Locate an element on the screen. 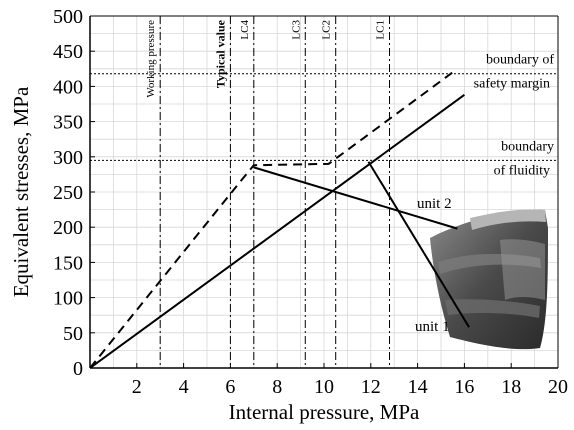 This screenshot has height=430, width=574. x-tick-label: 12 is located at coordinates (371, 387).